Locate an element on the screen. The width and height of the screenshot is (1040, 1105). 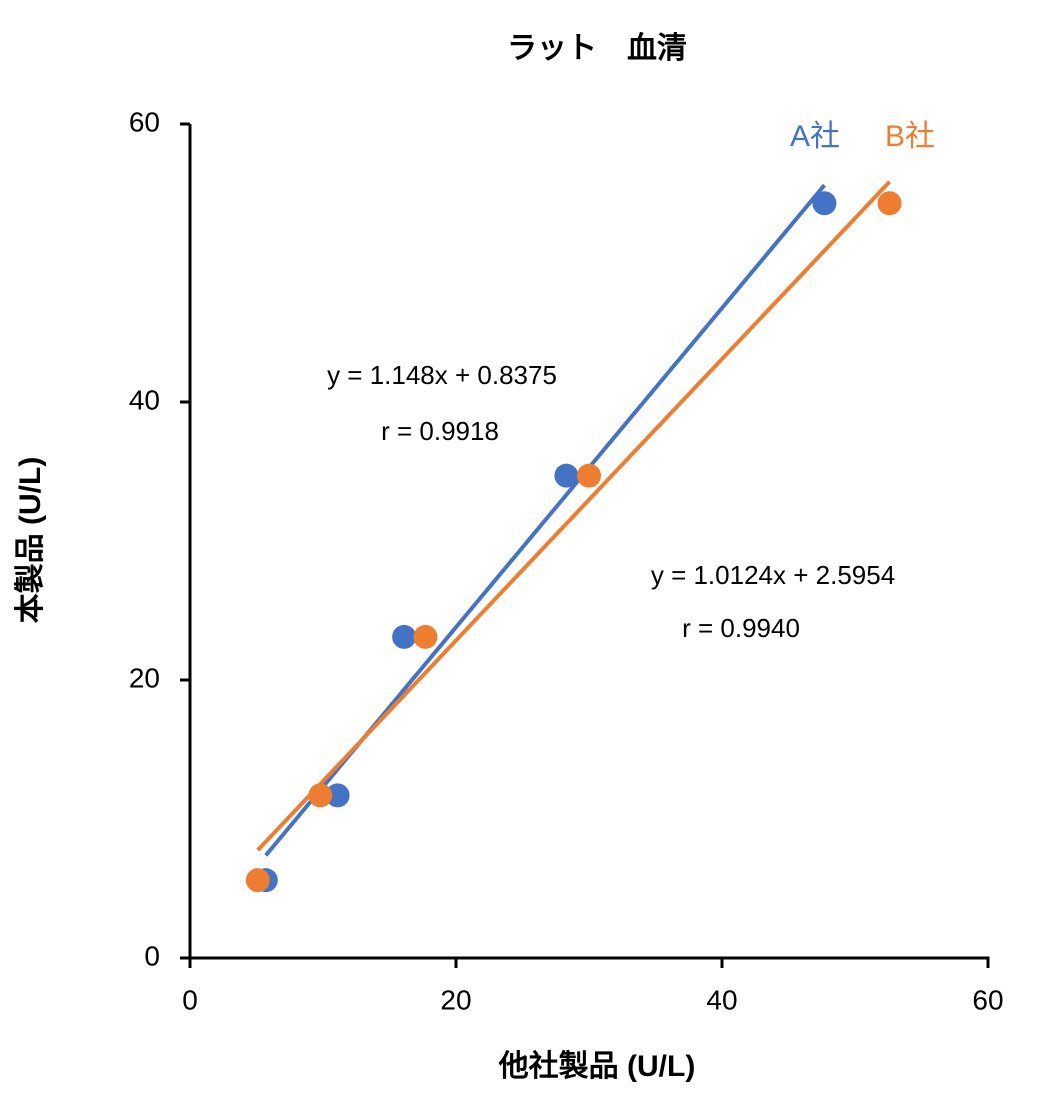
y-tick-label: 20 is located at coordinates (144, 677).